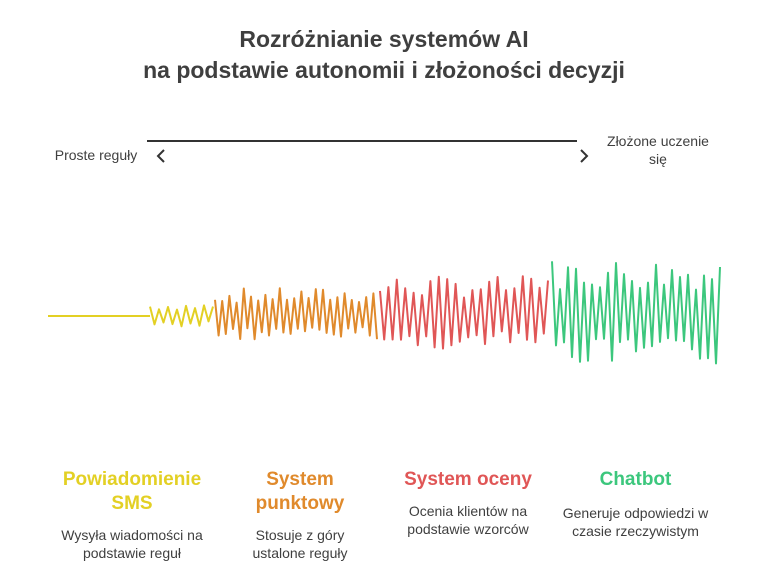  What do you see at coordinates (296, 314) in the screenshot?
I see `wave-segment-points` at bounding box center [296, 314].